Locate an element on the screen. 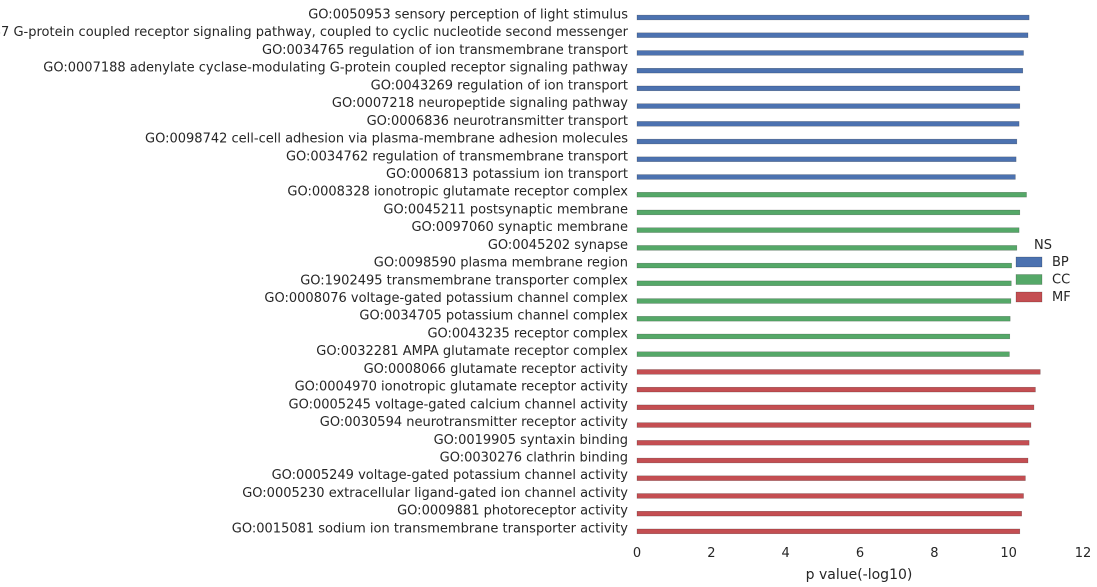 The width and height of the screenshot is (1097, 587). x-tick-label: 12 is located at coordinates (1083, 553).